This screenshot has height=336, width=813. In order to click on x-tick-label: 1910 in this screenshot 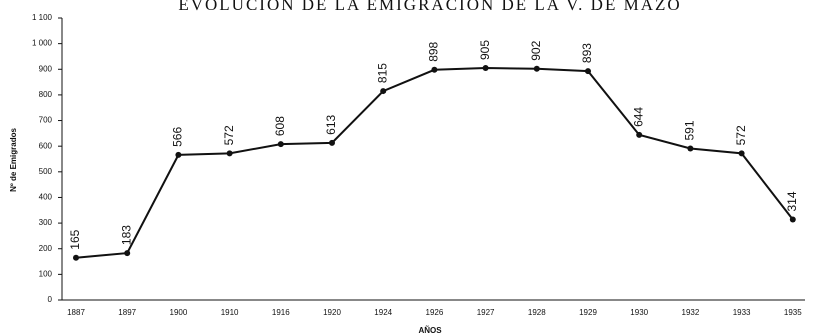, I will do `click(230, 312)`.